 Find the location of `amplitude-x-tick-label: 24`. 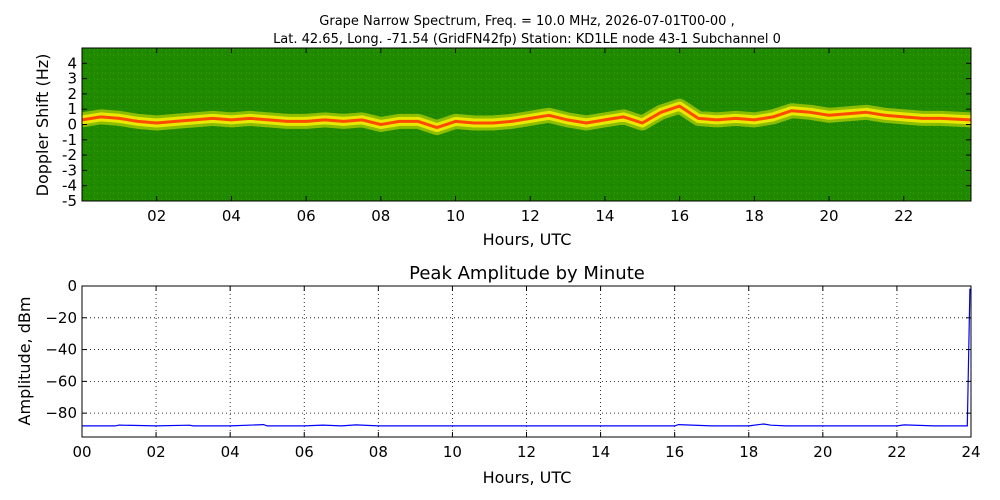

amplitude-x-tick-label: 24 is located at coordinates (970, 452).